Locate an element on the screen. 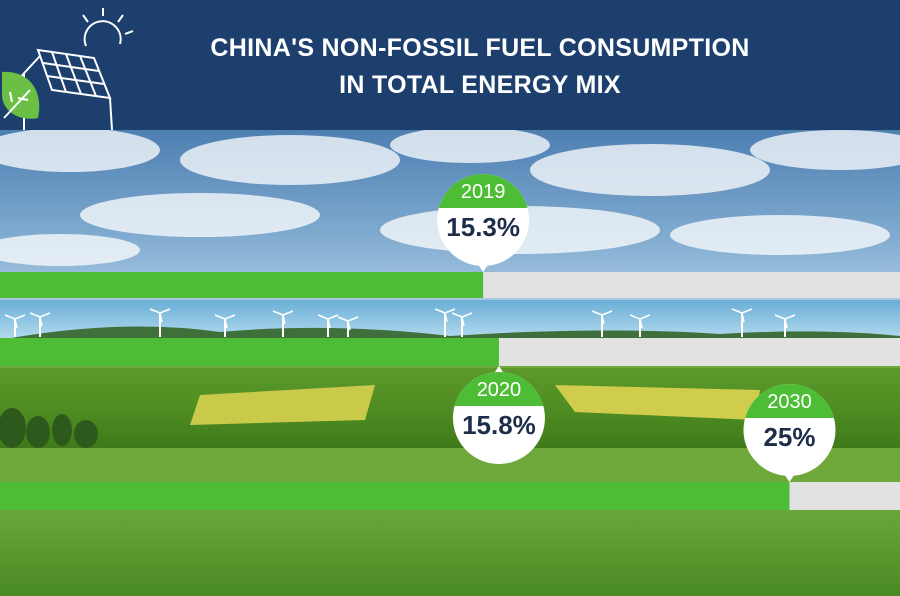 This screenshot has height=596, width=900. data-label-2030: 25% is located at coordinates (789, 437).